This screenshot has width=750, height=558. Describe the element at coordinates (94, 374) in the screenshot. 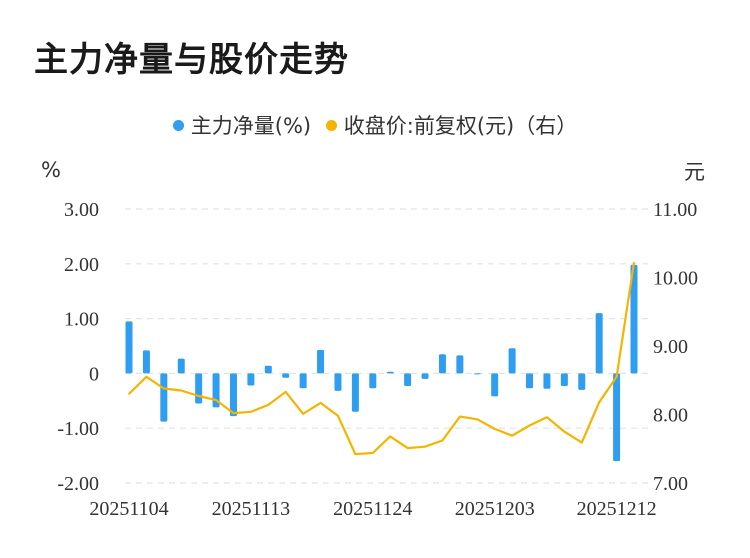

I see `y-left-tick-label: 0` at that location.